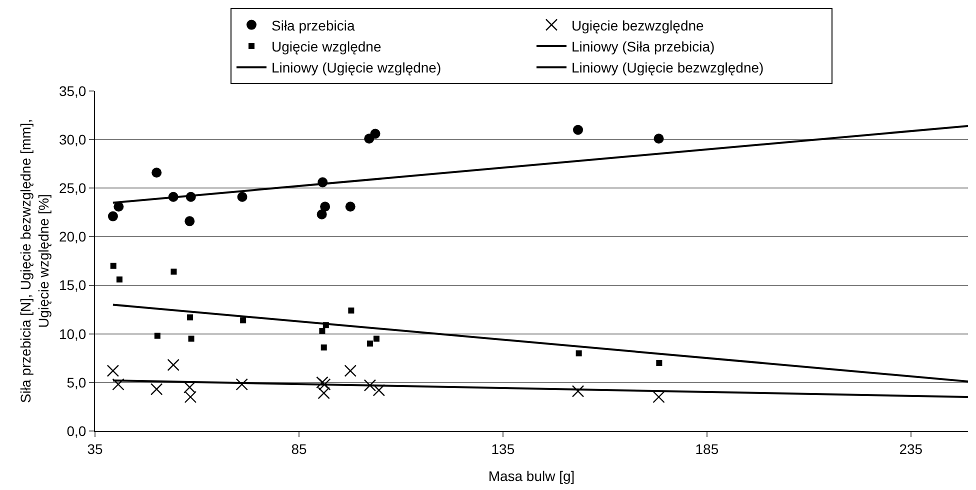  I want to click on legend-label: Liniowy (Ugięcie względne), so click(357, 68).